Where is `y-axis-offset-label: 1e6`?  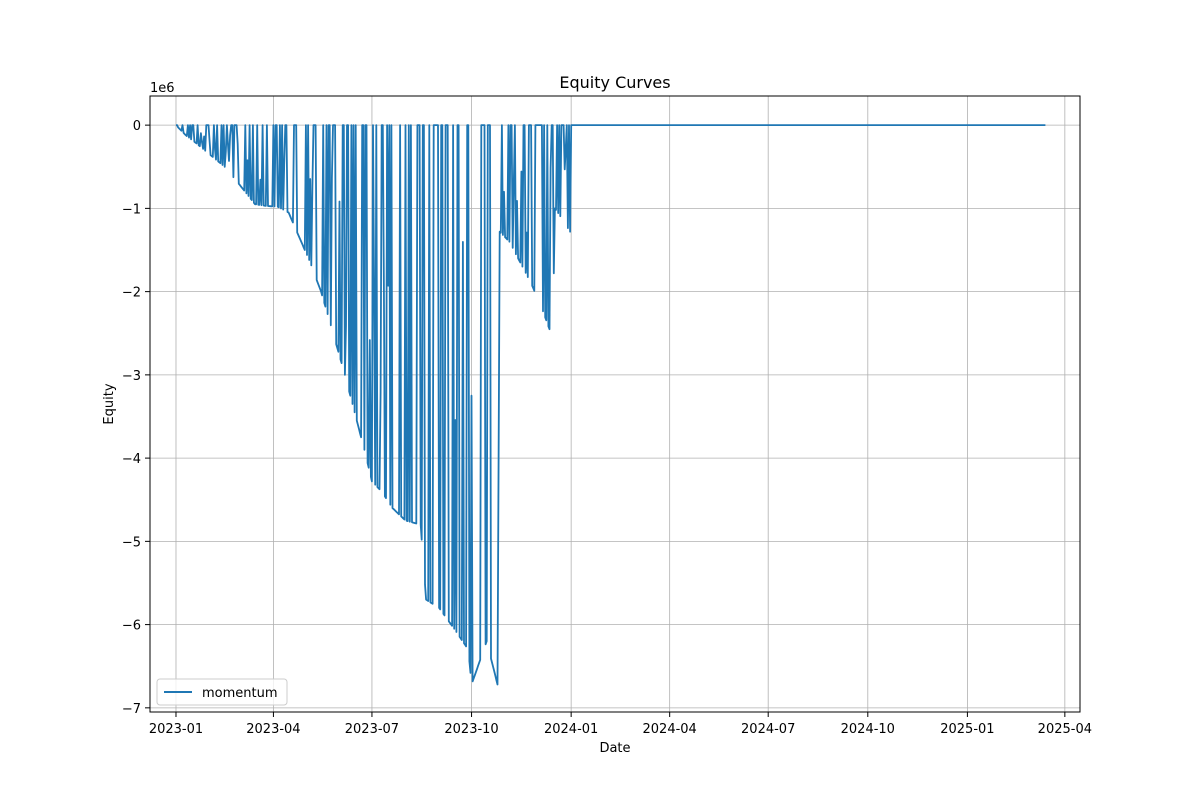
y-axis-offset-label: 1e6 is located at coordinates (162, 88).